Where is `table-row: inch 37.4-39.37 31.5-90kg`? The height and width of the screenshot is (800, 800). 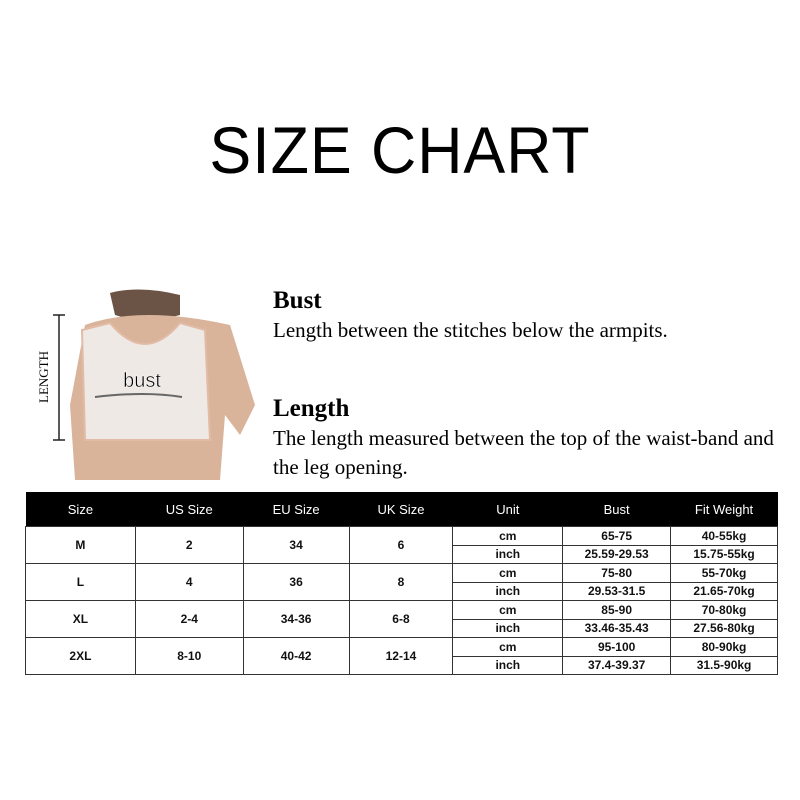
table-row: inch 37.4-39.37 31.5-90kg is located at coordinates (402, 665).